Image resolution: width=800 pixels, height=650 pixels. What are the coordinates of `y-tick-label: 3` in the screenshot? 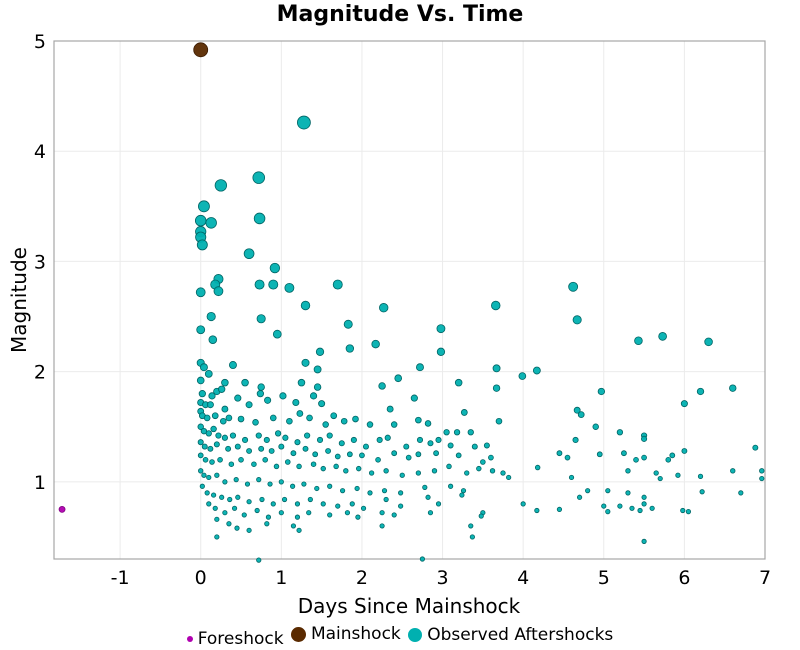 It's located at (40, 262).